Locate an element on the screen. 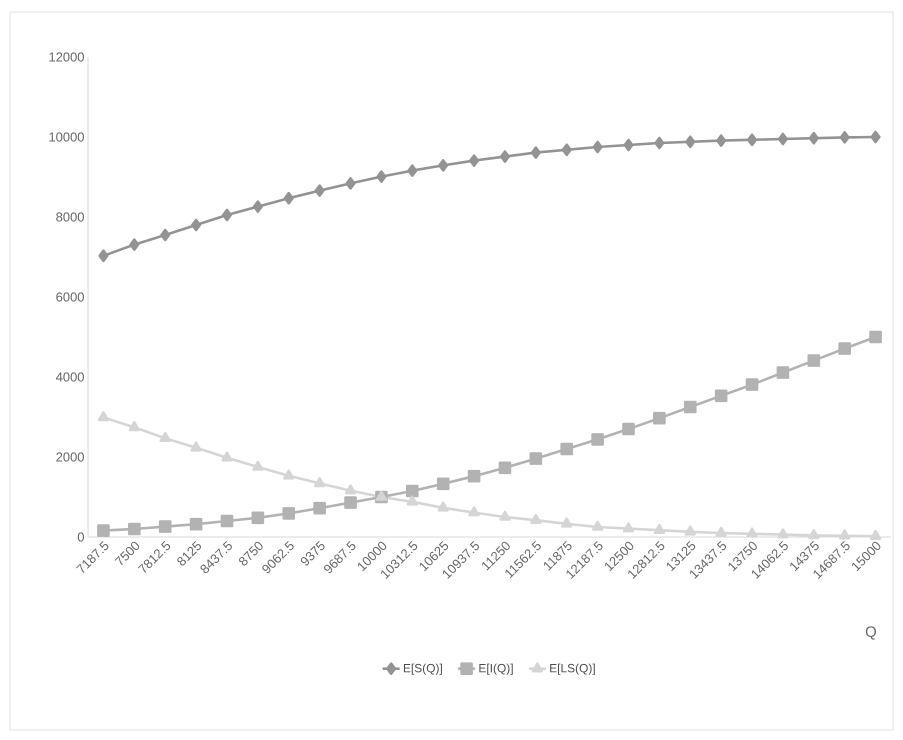  y-tick-label: 4000 is located at coordinates (70, 377).